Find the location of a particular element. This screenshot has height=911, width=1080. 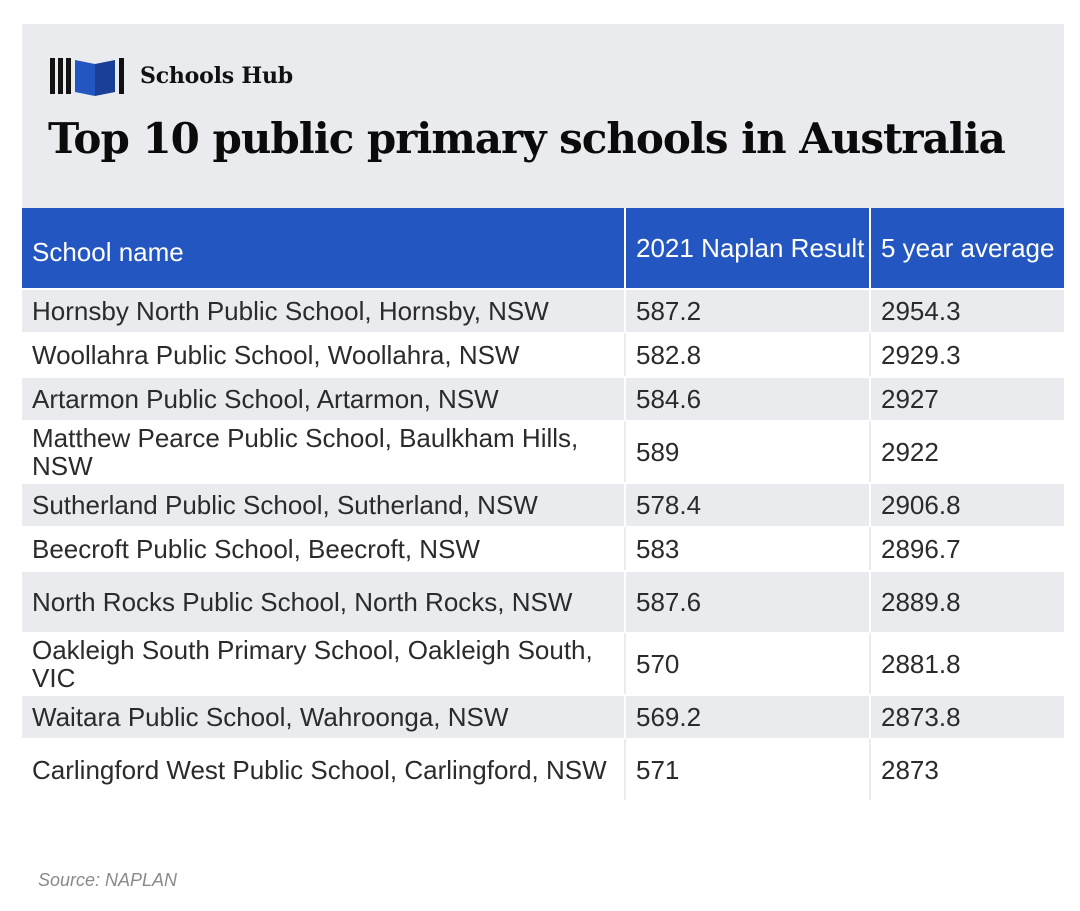

cell-school: Waitara Public School, Wahroonga, NSW is located at coordinates (324, 716).